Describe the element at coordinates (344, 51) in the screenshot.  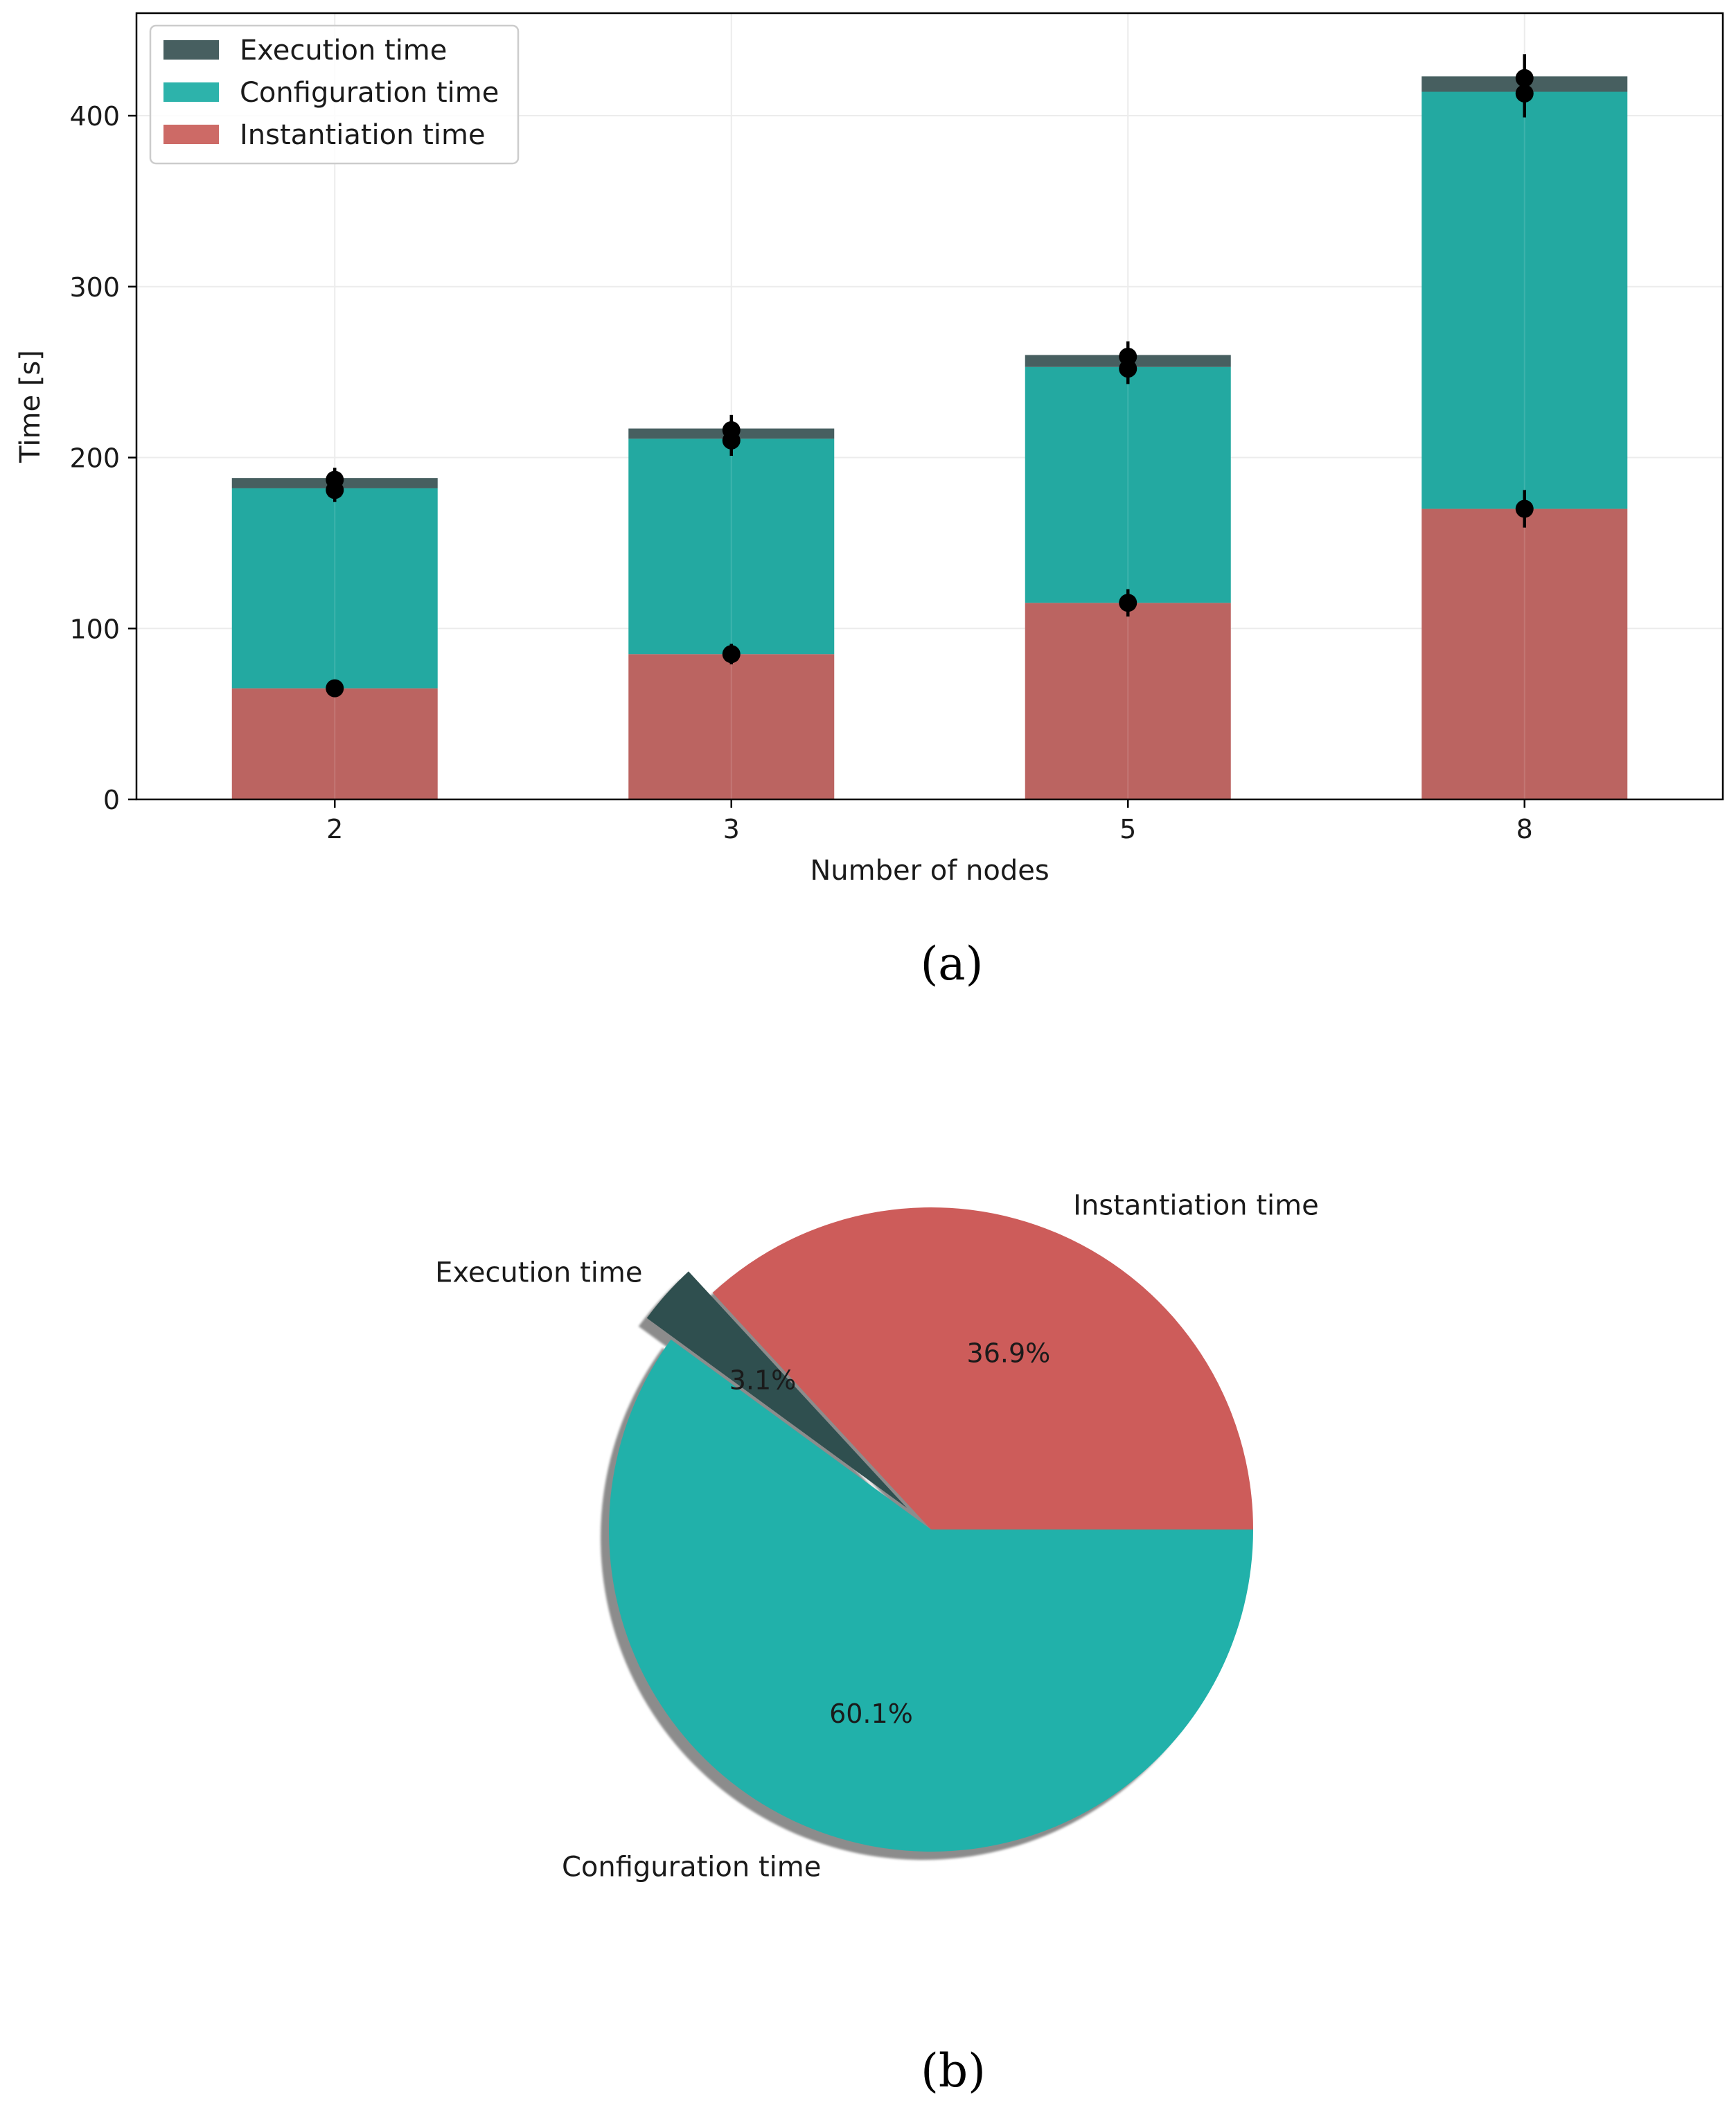
I see `legend-label: Execution time` at that location.